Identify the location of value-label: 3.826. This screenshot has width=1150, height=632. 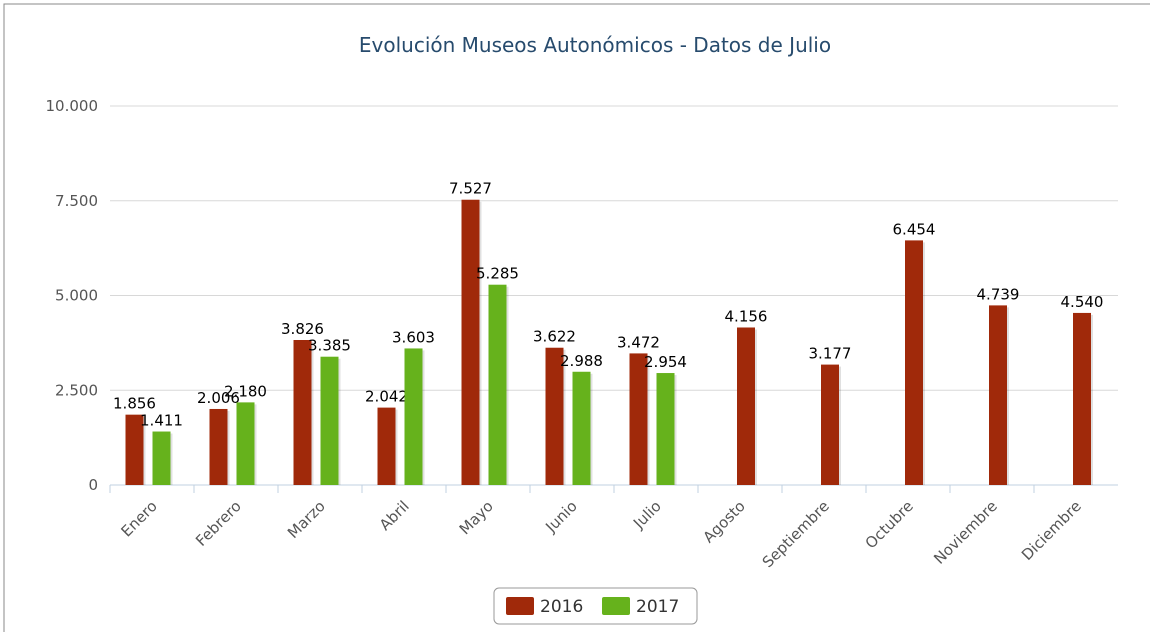
(302, 329).